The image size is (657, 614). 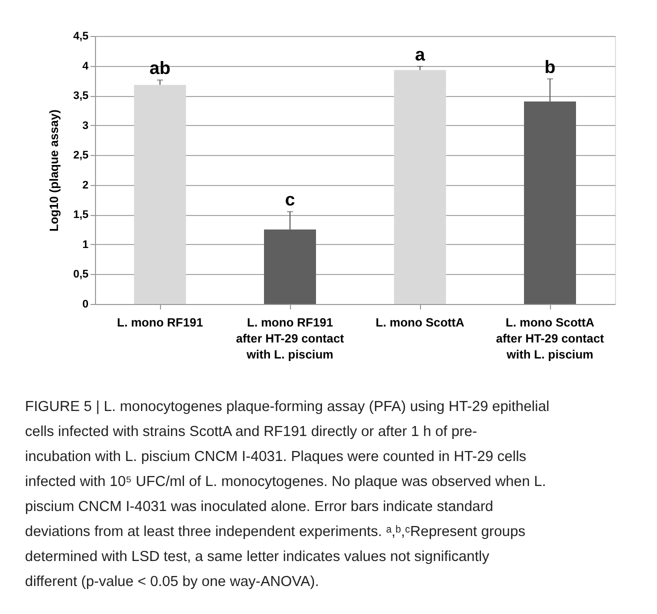 I want to click on annotation: b, so click(x=550, y=66).